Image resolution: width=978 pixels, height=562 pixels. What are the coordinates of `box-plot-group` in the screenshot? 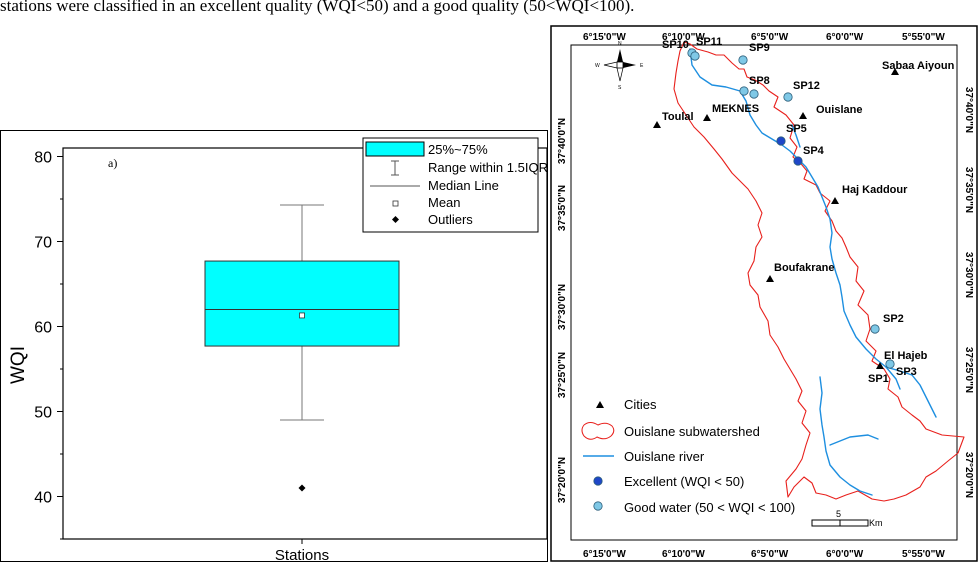 It's located at (302, 374).